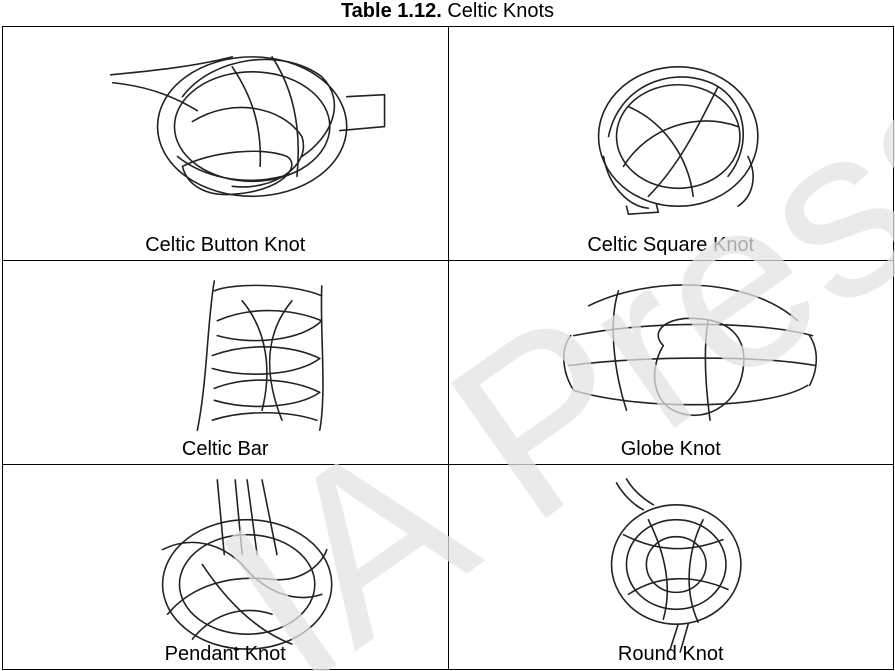 The width and height of the screenshot is (895, 671). Describe the element at coordinates (247, 564) in the screenshot. I see `pendant-knot-icon` at that location.